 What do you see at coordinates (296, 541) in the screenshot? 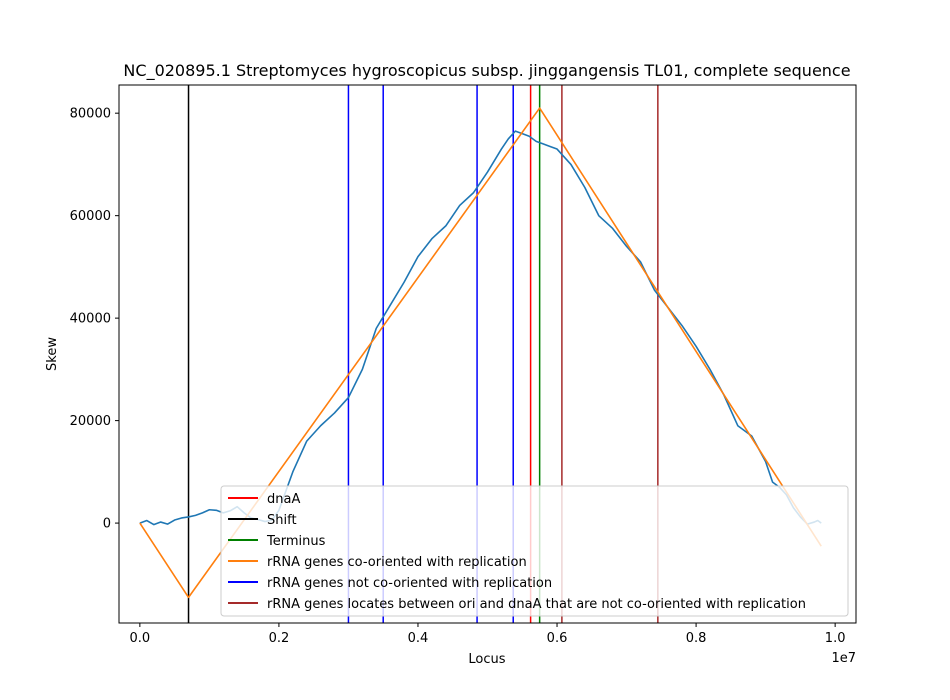
I see `legend-label-3: Terminus` at bounding box center [296, 541].